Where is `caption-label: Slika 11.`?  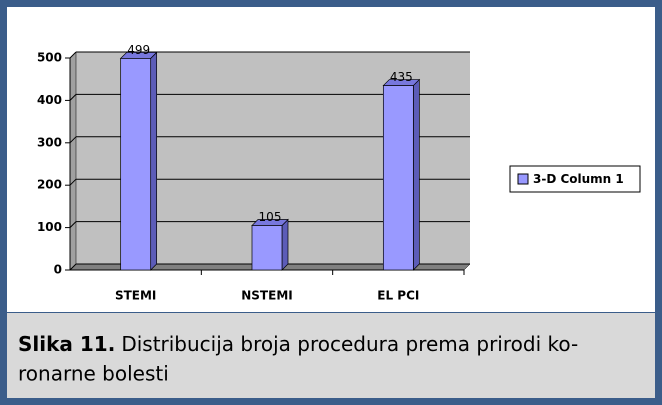
caption-label: Slika 11. is located at coordinates (66, 344).